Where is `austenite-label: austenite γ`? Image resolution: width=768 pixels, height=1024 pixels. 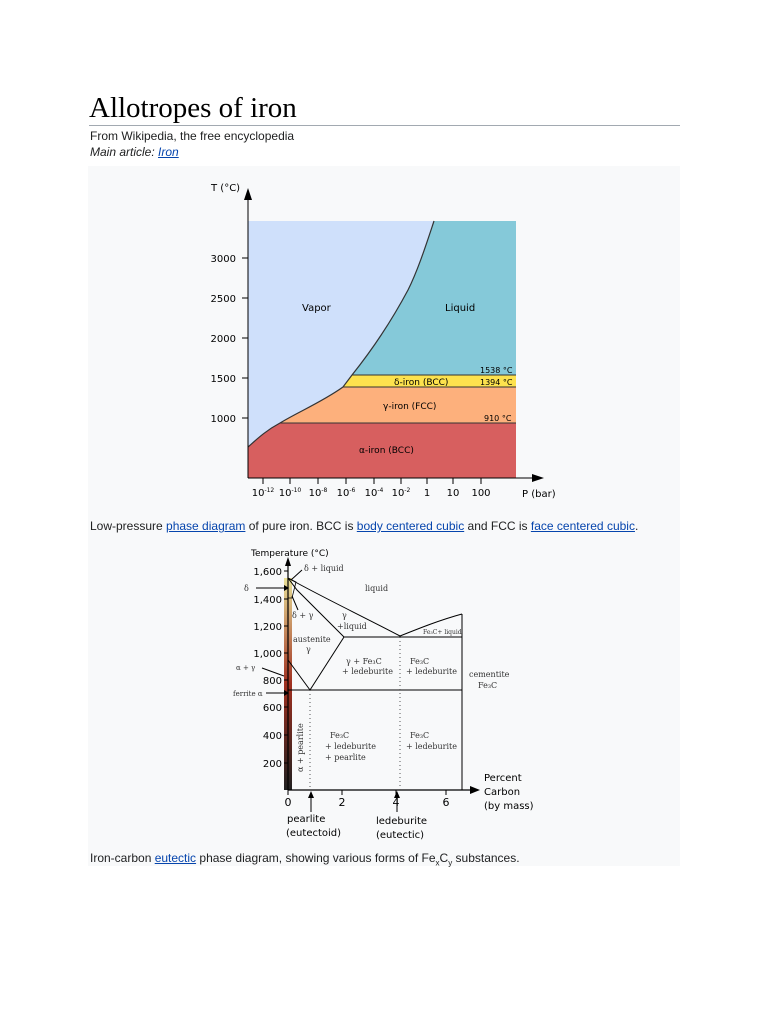
austenite-label: austenite γ is located at coordinates (313, 644).